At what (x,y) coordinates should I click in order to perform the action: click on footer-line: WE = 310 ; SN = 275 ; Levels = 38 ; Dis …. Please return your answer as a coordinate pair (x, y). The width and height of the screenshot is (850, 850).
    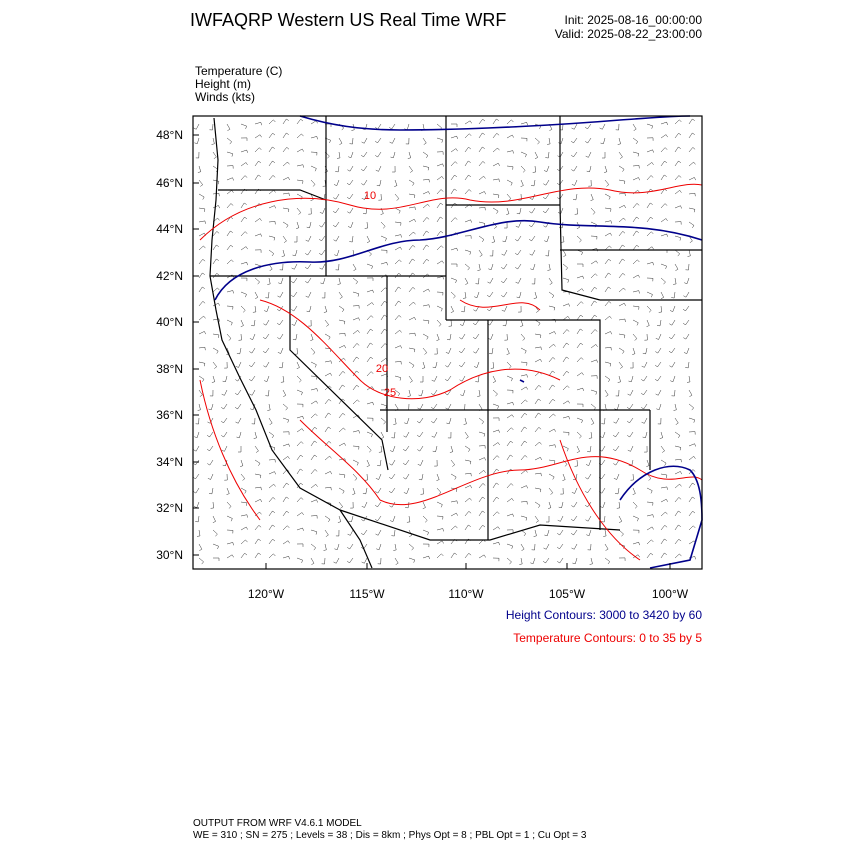
    Looking at the image, I should click on (390, 835).